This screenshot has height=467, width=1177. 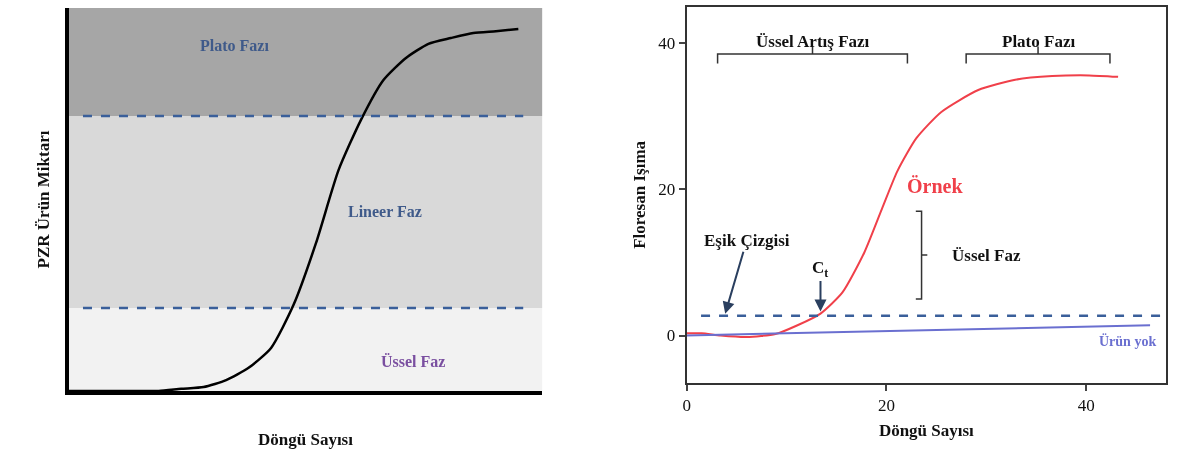 I want to click on annotation: C$_{t}$, so click(x=820, y=269).